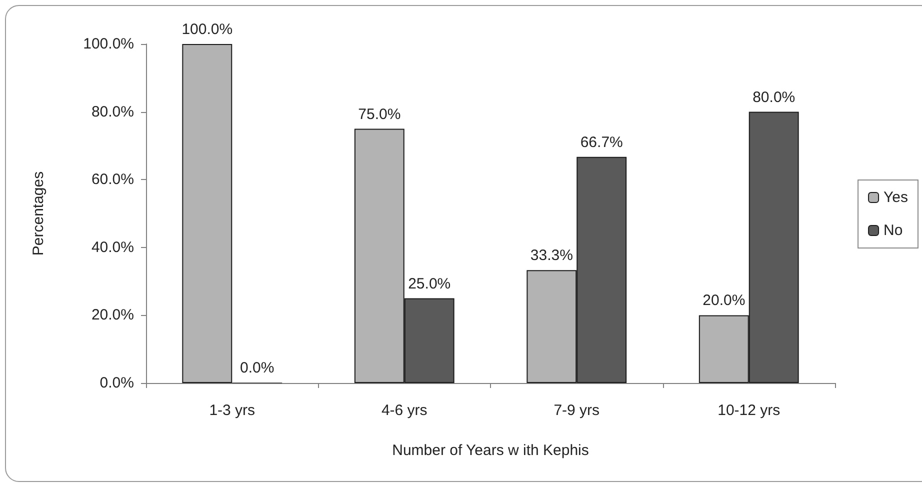 The width and height of the screenshot is (922, 488). Describe the element at coordinates (207, 213) in the screenshot. I see `bar` at that location.